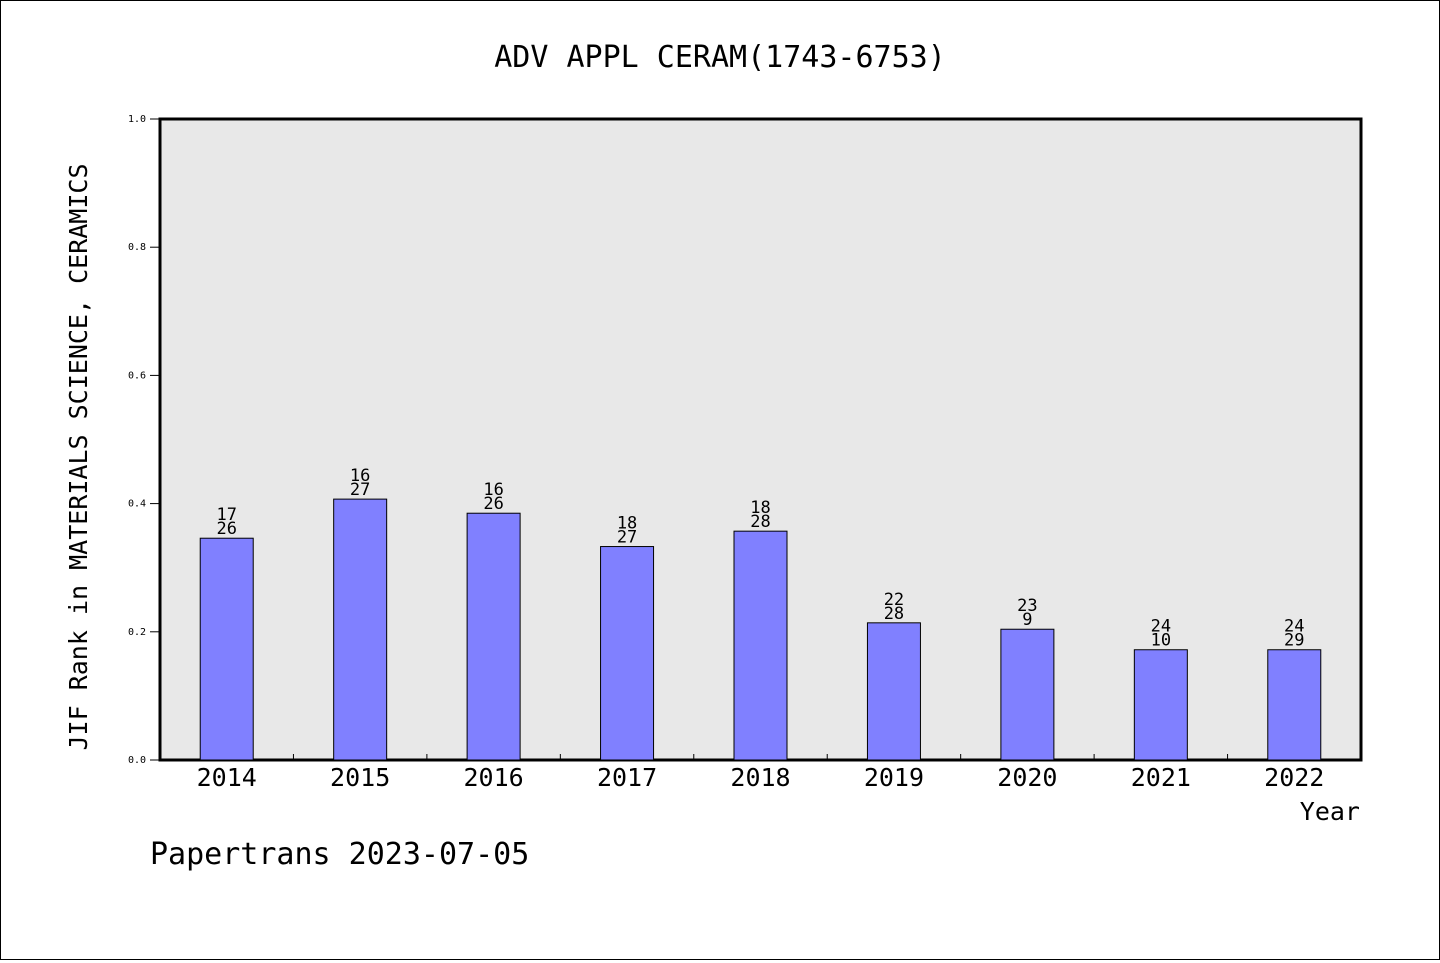 This screenshot has width=1440, height=963. I want to click on y-axis-title: JIF Rank in MATERIALS SCIENCE, CERAMICS, so click(78, 457).